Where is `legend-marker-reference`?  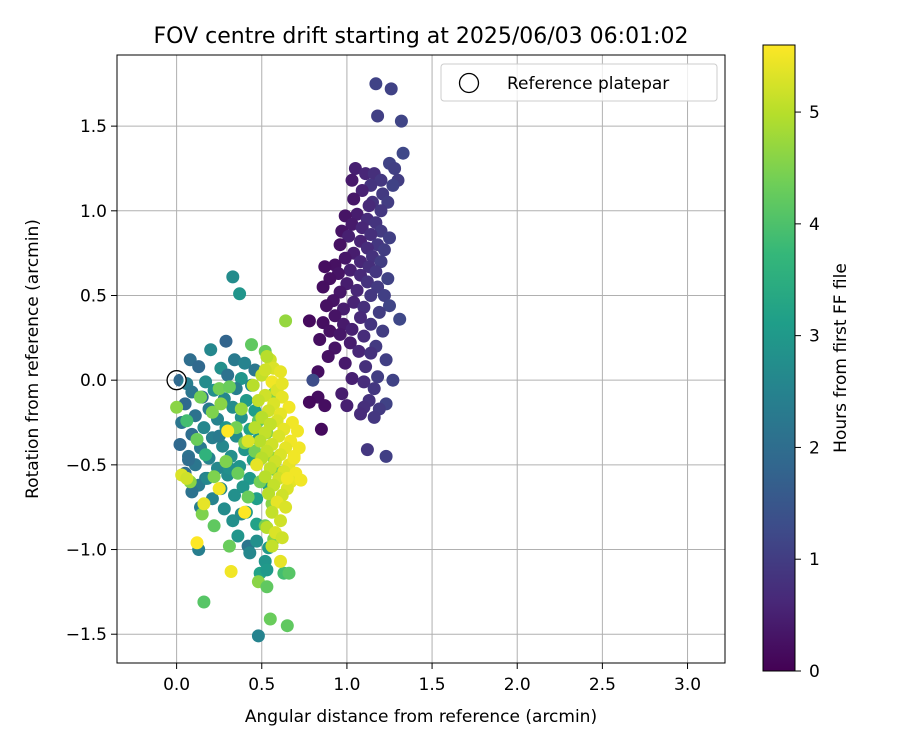
legend-marker-reference is located at coordinates (469, 83).